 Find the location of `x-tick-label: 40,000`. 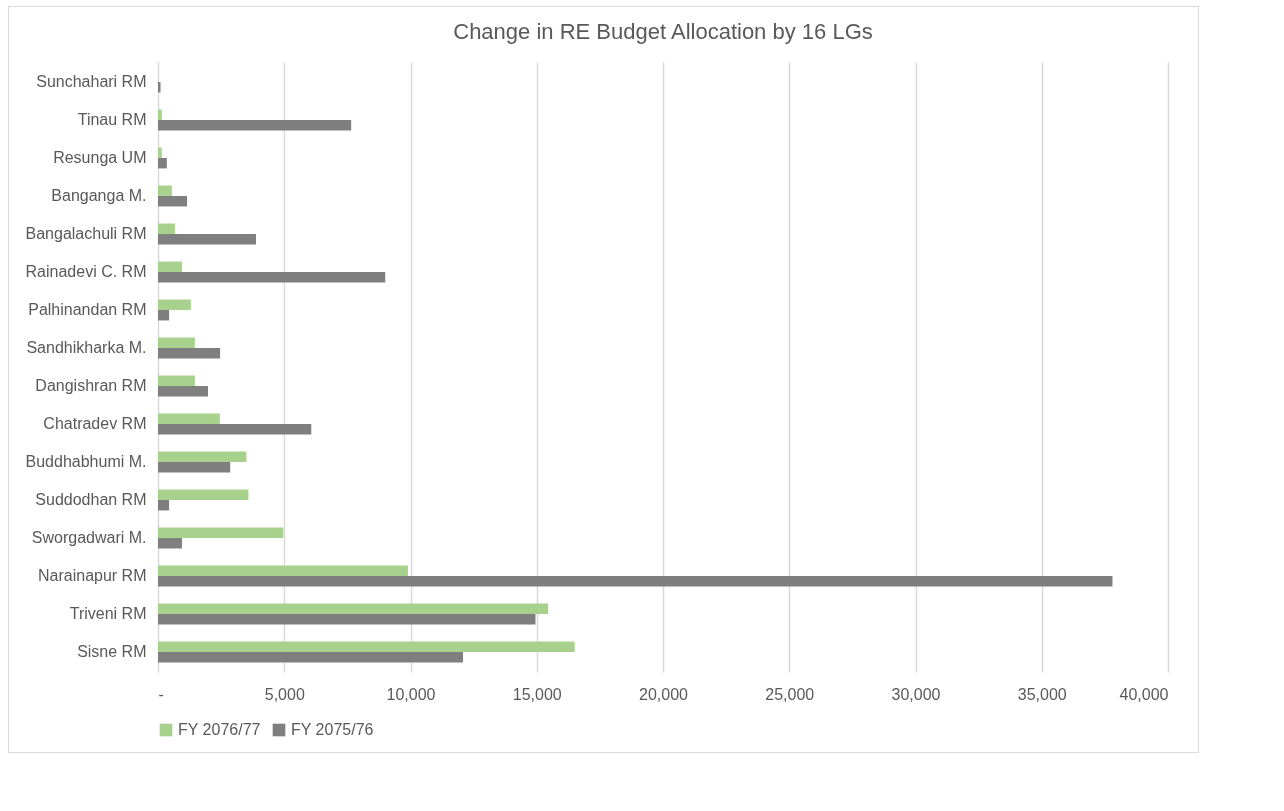

x-tick-label: 40,000 is located at coordinates (1144, 694).